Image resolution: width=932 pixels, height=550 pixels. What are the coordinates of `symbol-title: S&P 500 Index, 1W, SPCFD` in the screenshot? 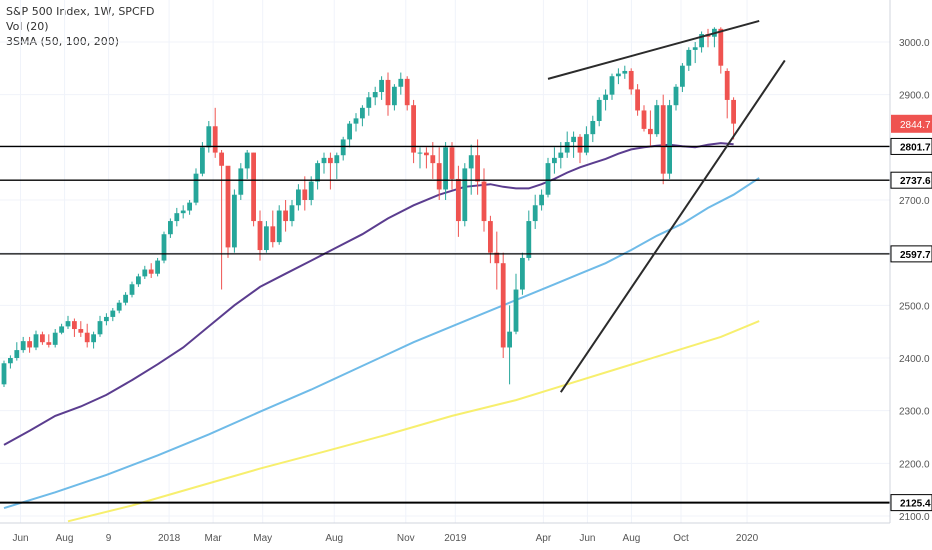 It's located at (80, 11).